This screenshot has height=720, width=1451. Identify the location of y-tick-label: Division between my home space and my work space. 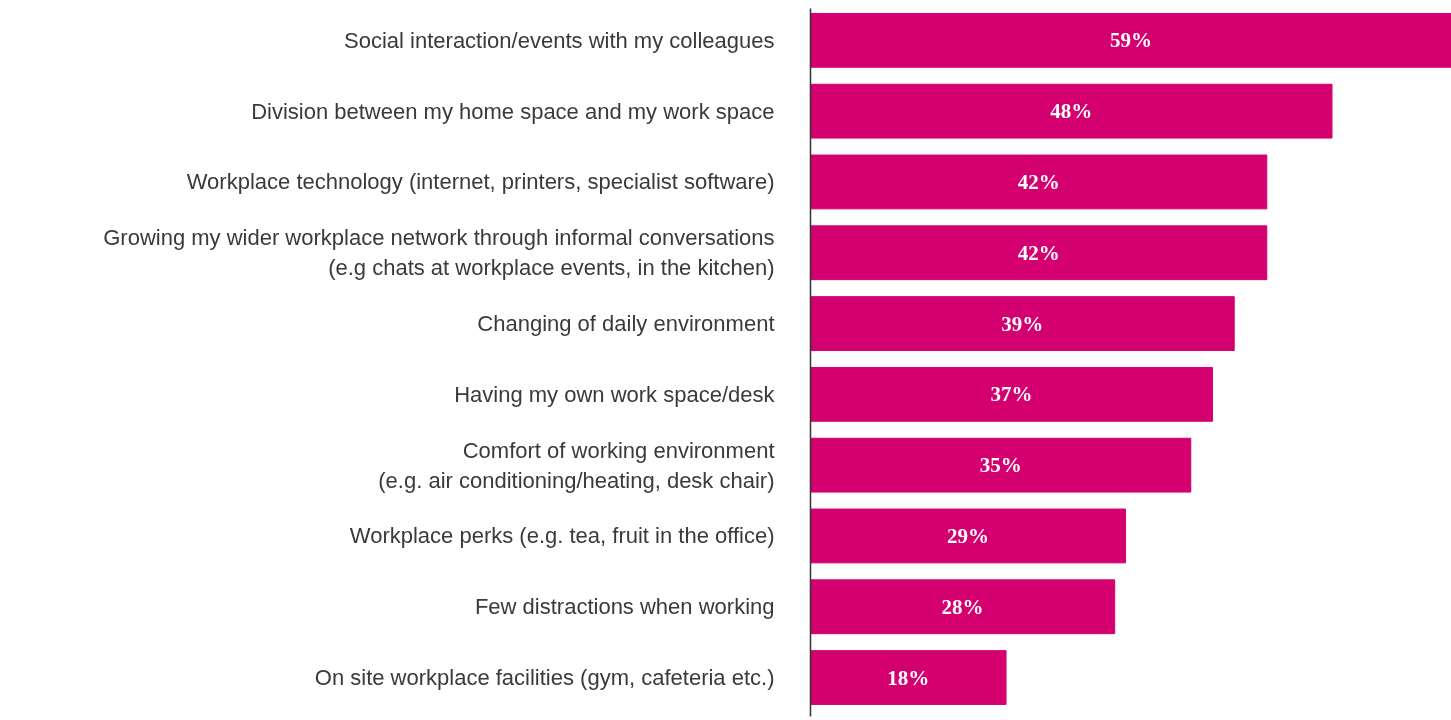
(513, 111).